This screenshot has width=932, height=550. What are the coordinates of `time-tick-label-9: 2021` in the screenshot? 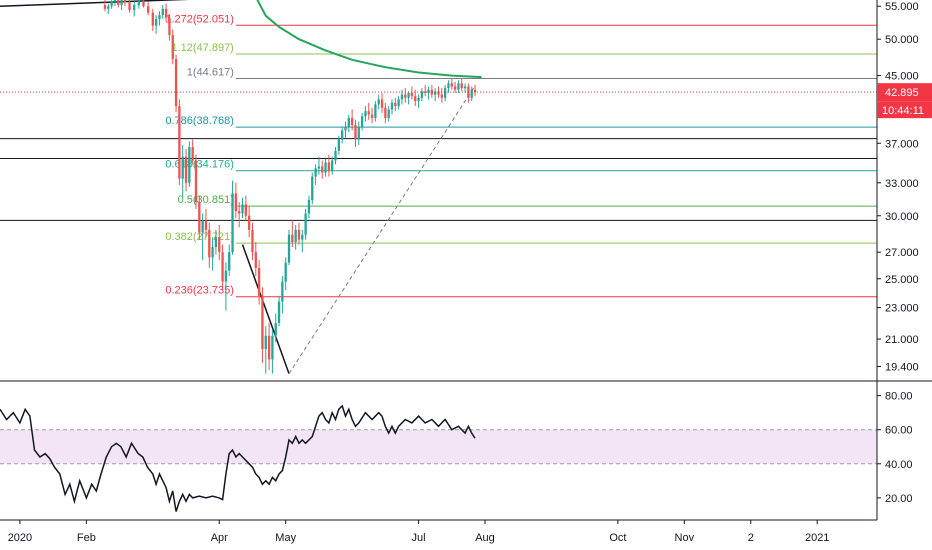 It's located at (817, 538).